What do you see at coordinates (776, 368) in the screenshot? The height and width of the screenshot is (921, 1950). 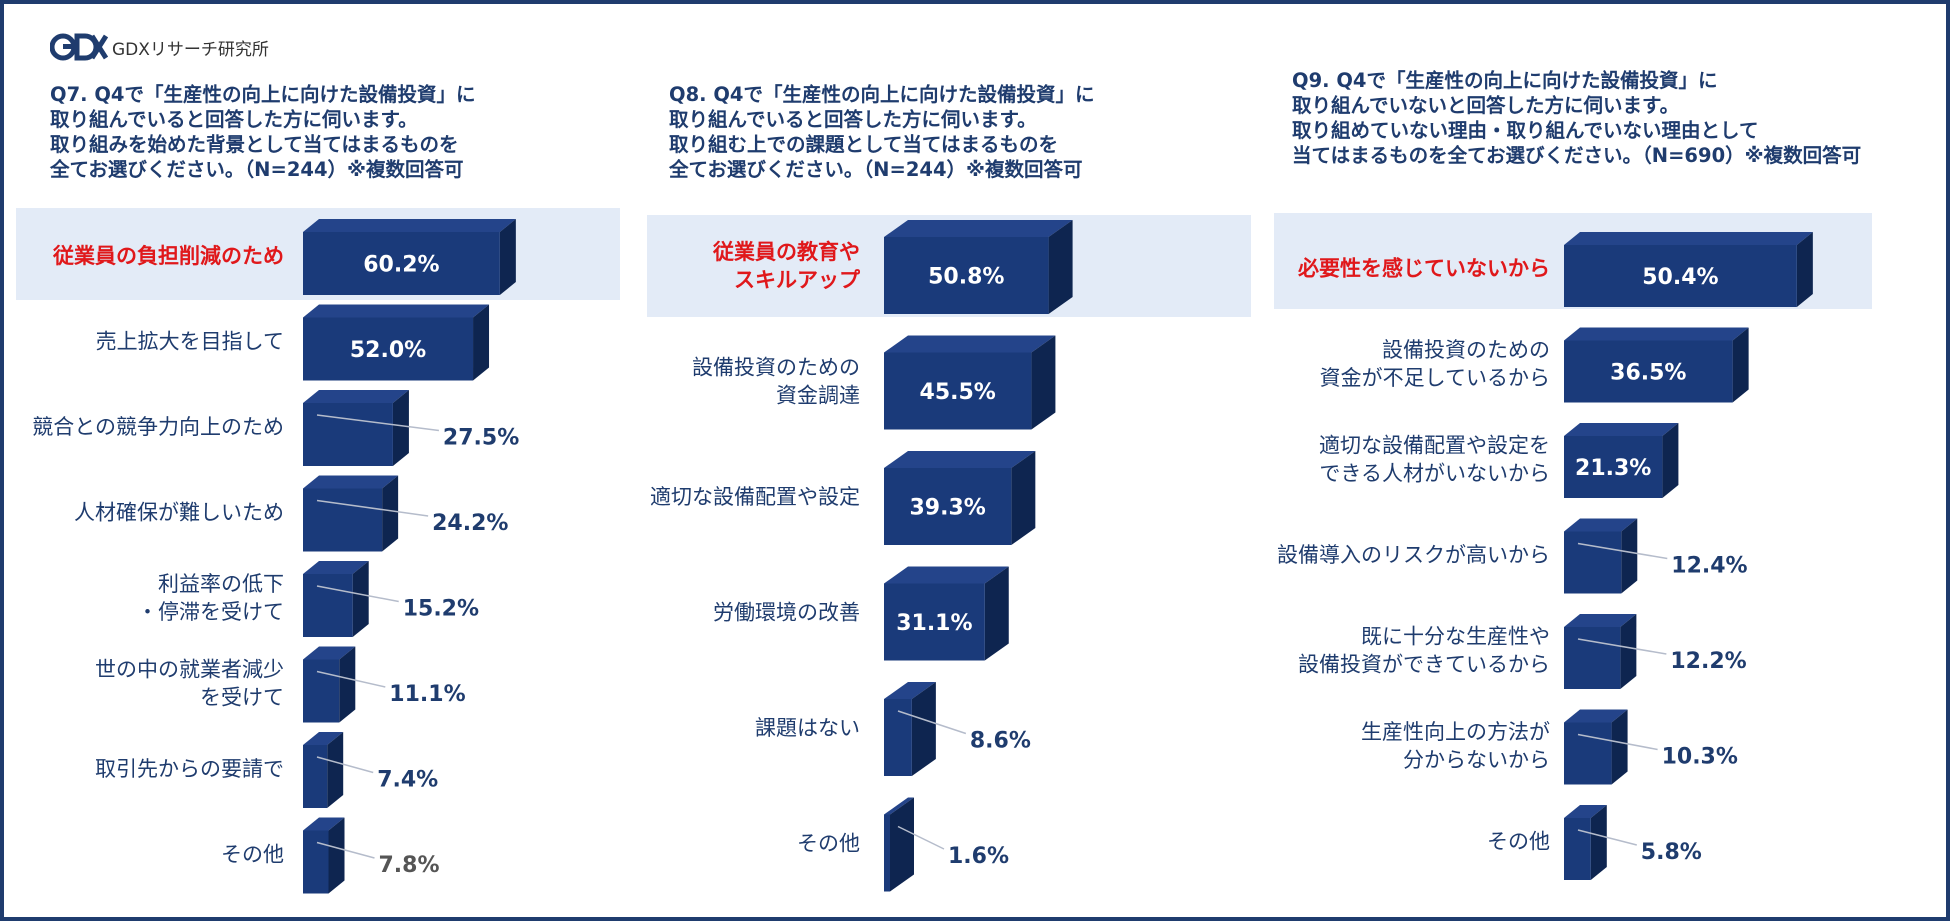 I see `category-label-line: 設備投資のための` at bounding box center [776, 368].